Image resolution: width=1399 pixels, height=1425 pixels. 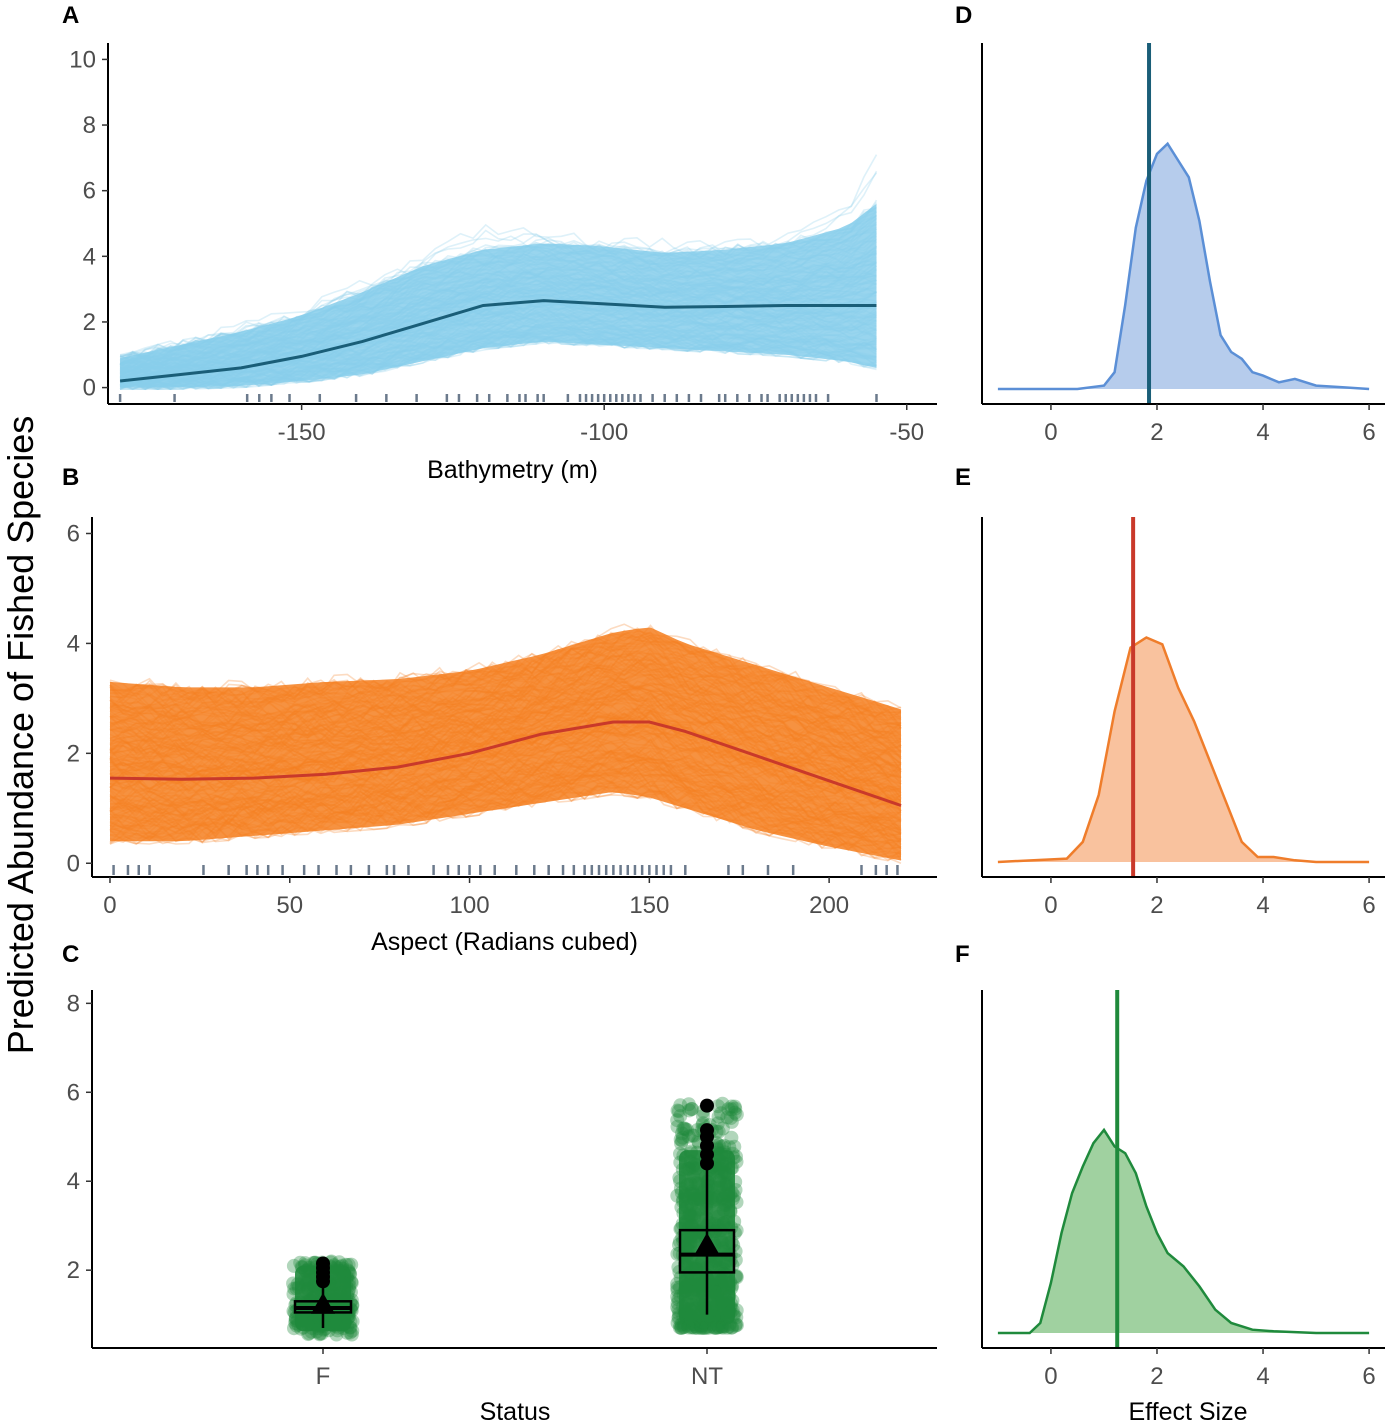 What do you see at coordinates (963, 477) in the screenshot?
I see `panel-label-e: E` at bounding box center [963, 477].